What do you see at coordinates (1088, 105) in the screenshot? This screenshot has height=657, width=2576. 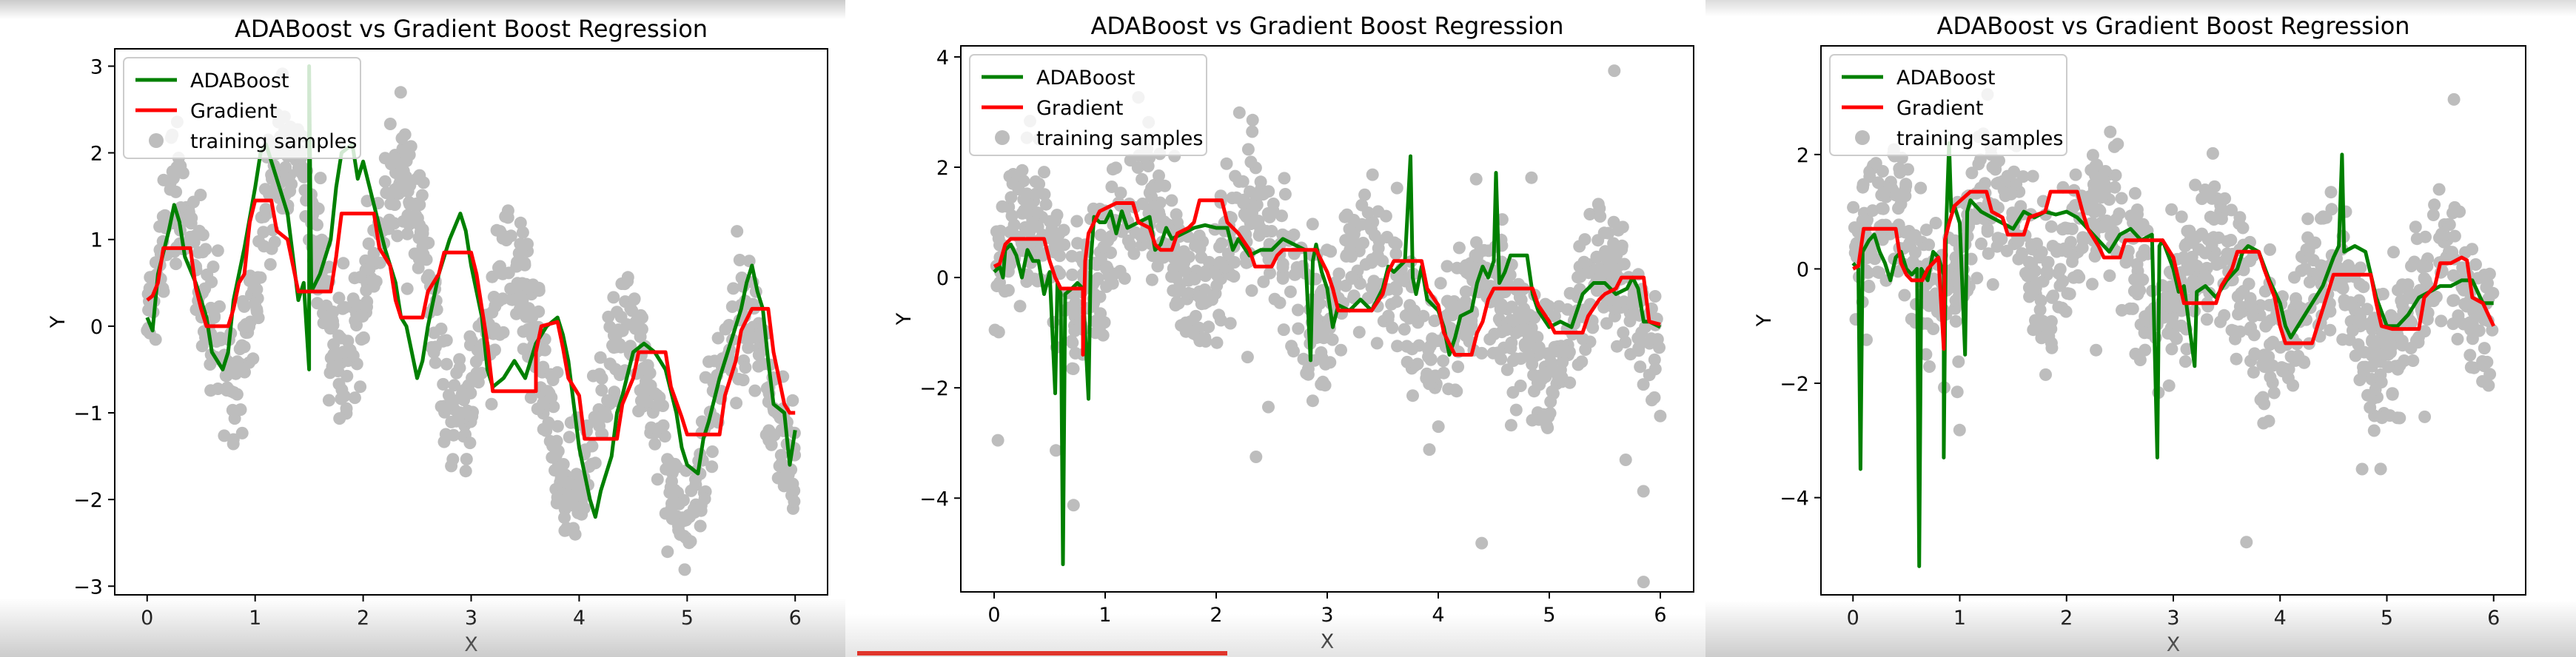 I see `legend: ADABoost Gradient training samples` at bounding box center [1088, 105].